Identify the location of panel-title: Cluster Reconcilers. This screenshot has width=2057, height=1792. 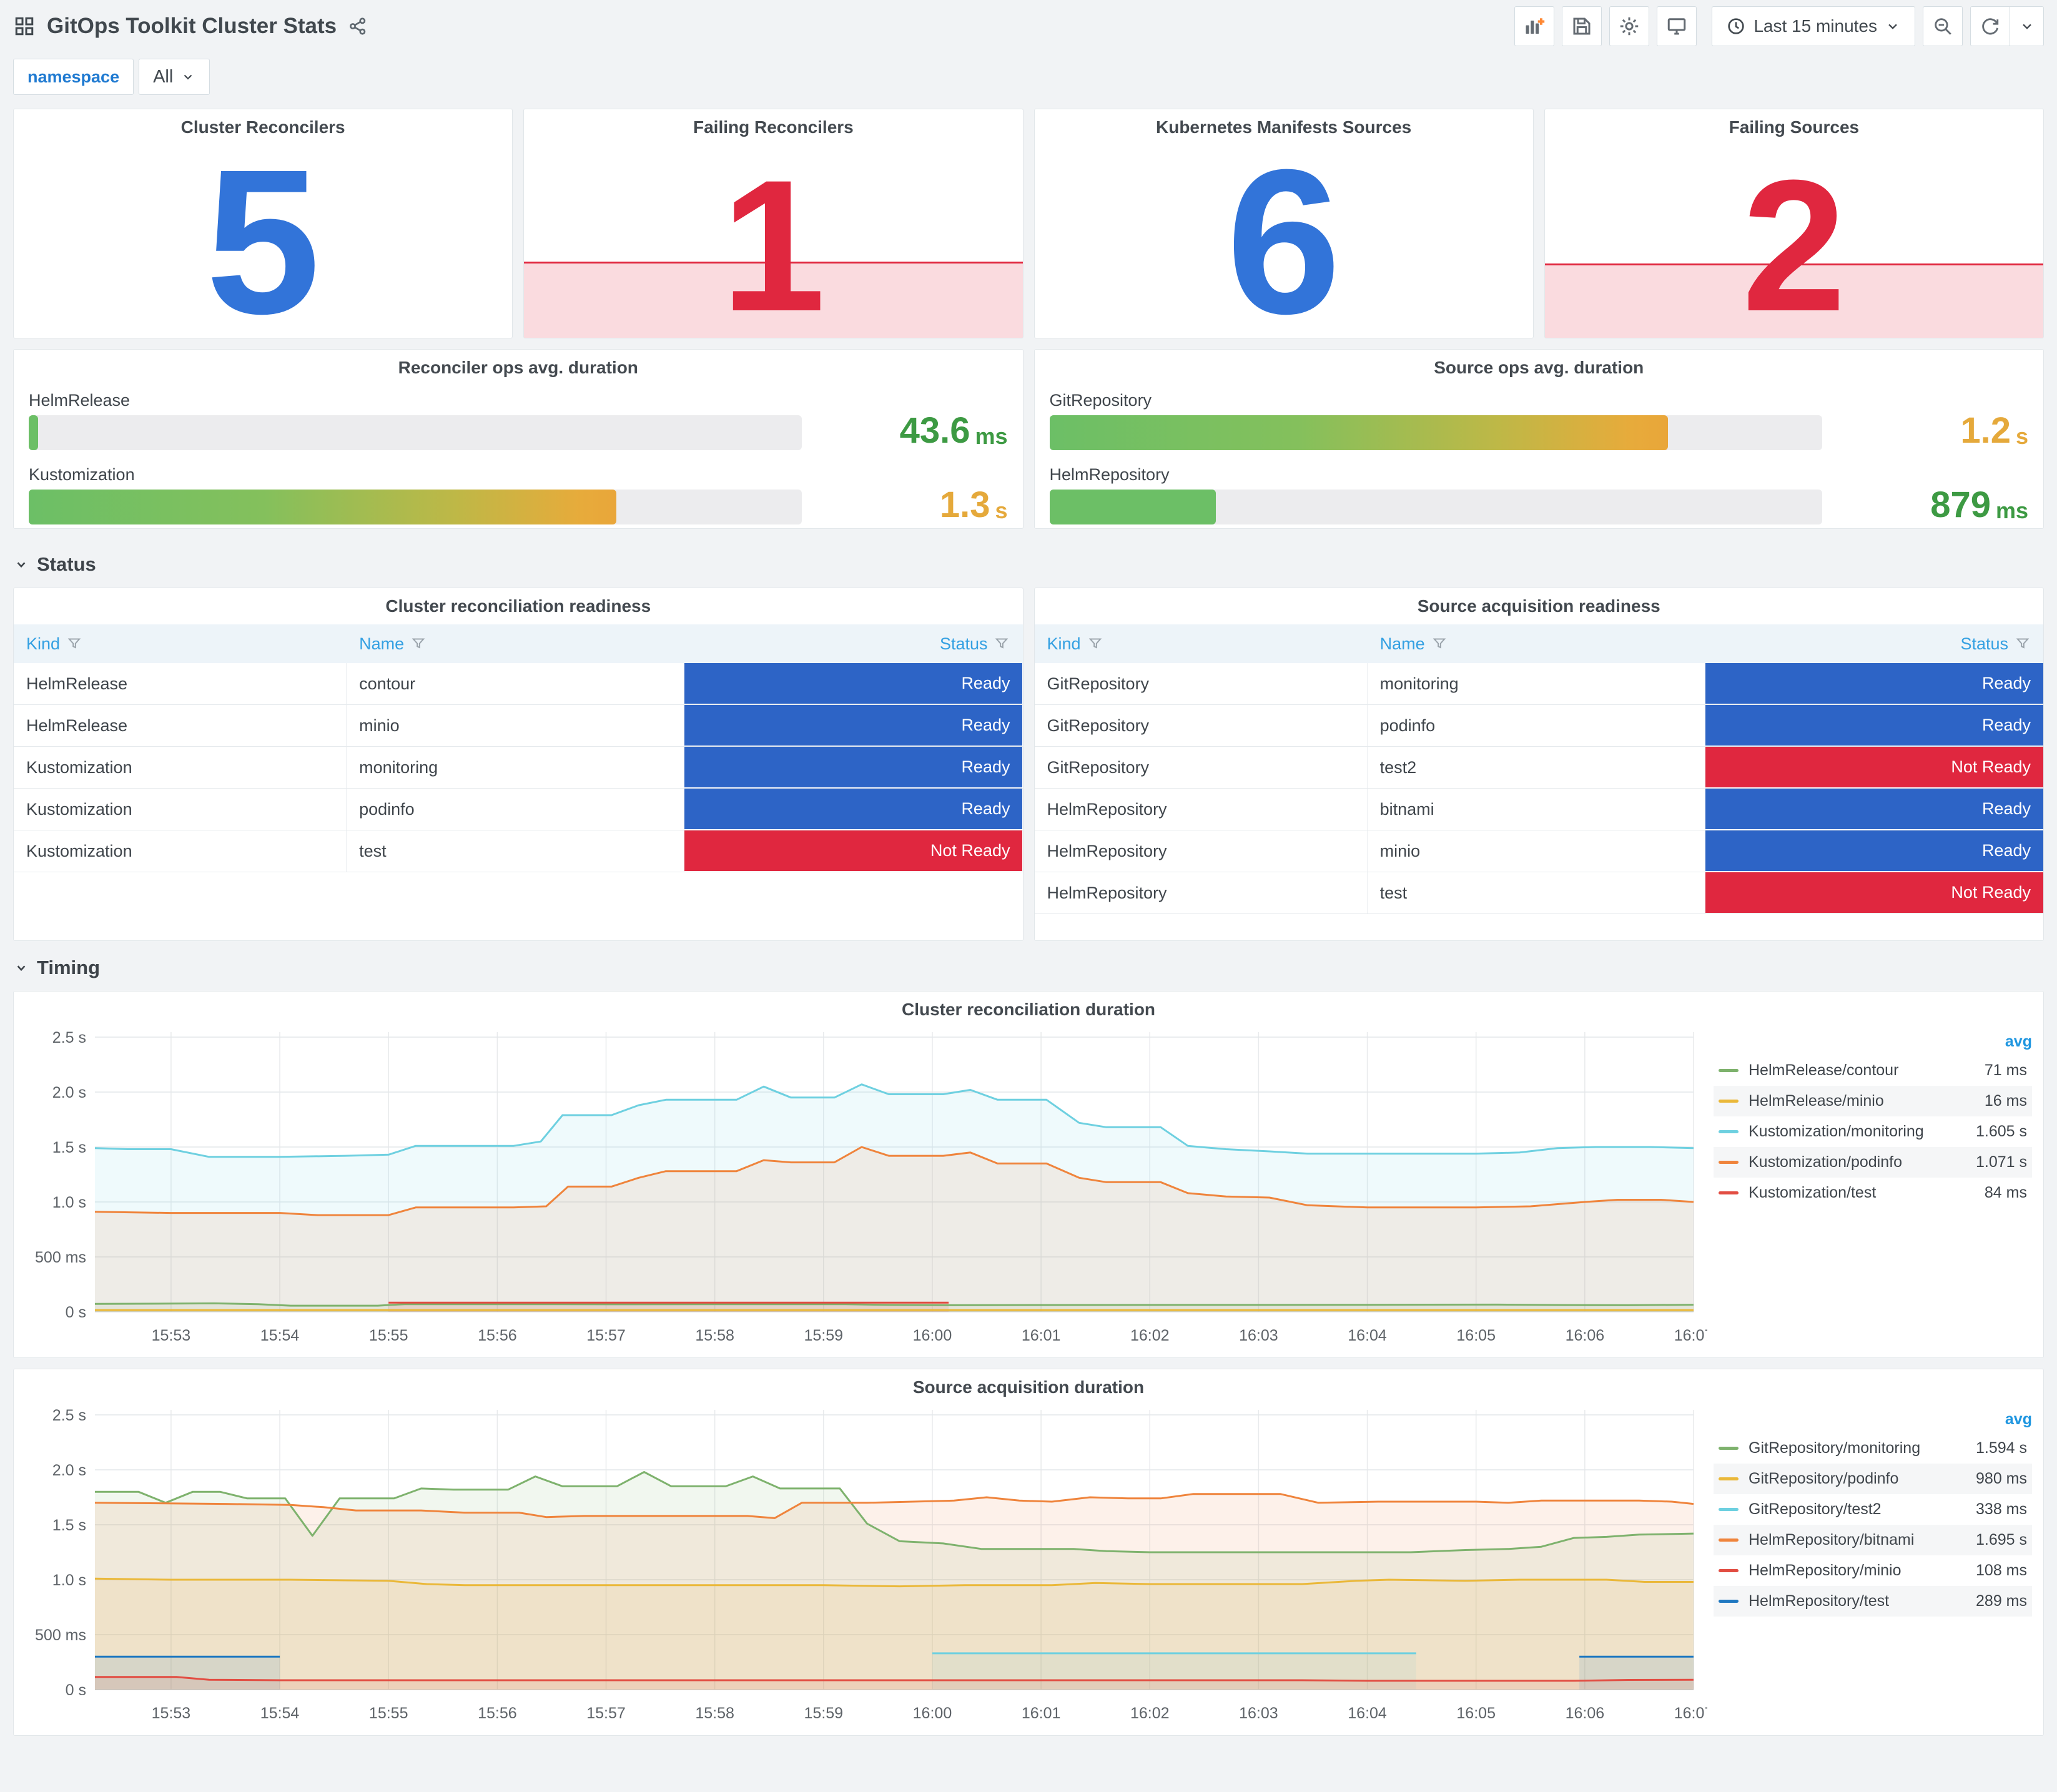
(262, 127).